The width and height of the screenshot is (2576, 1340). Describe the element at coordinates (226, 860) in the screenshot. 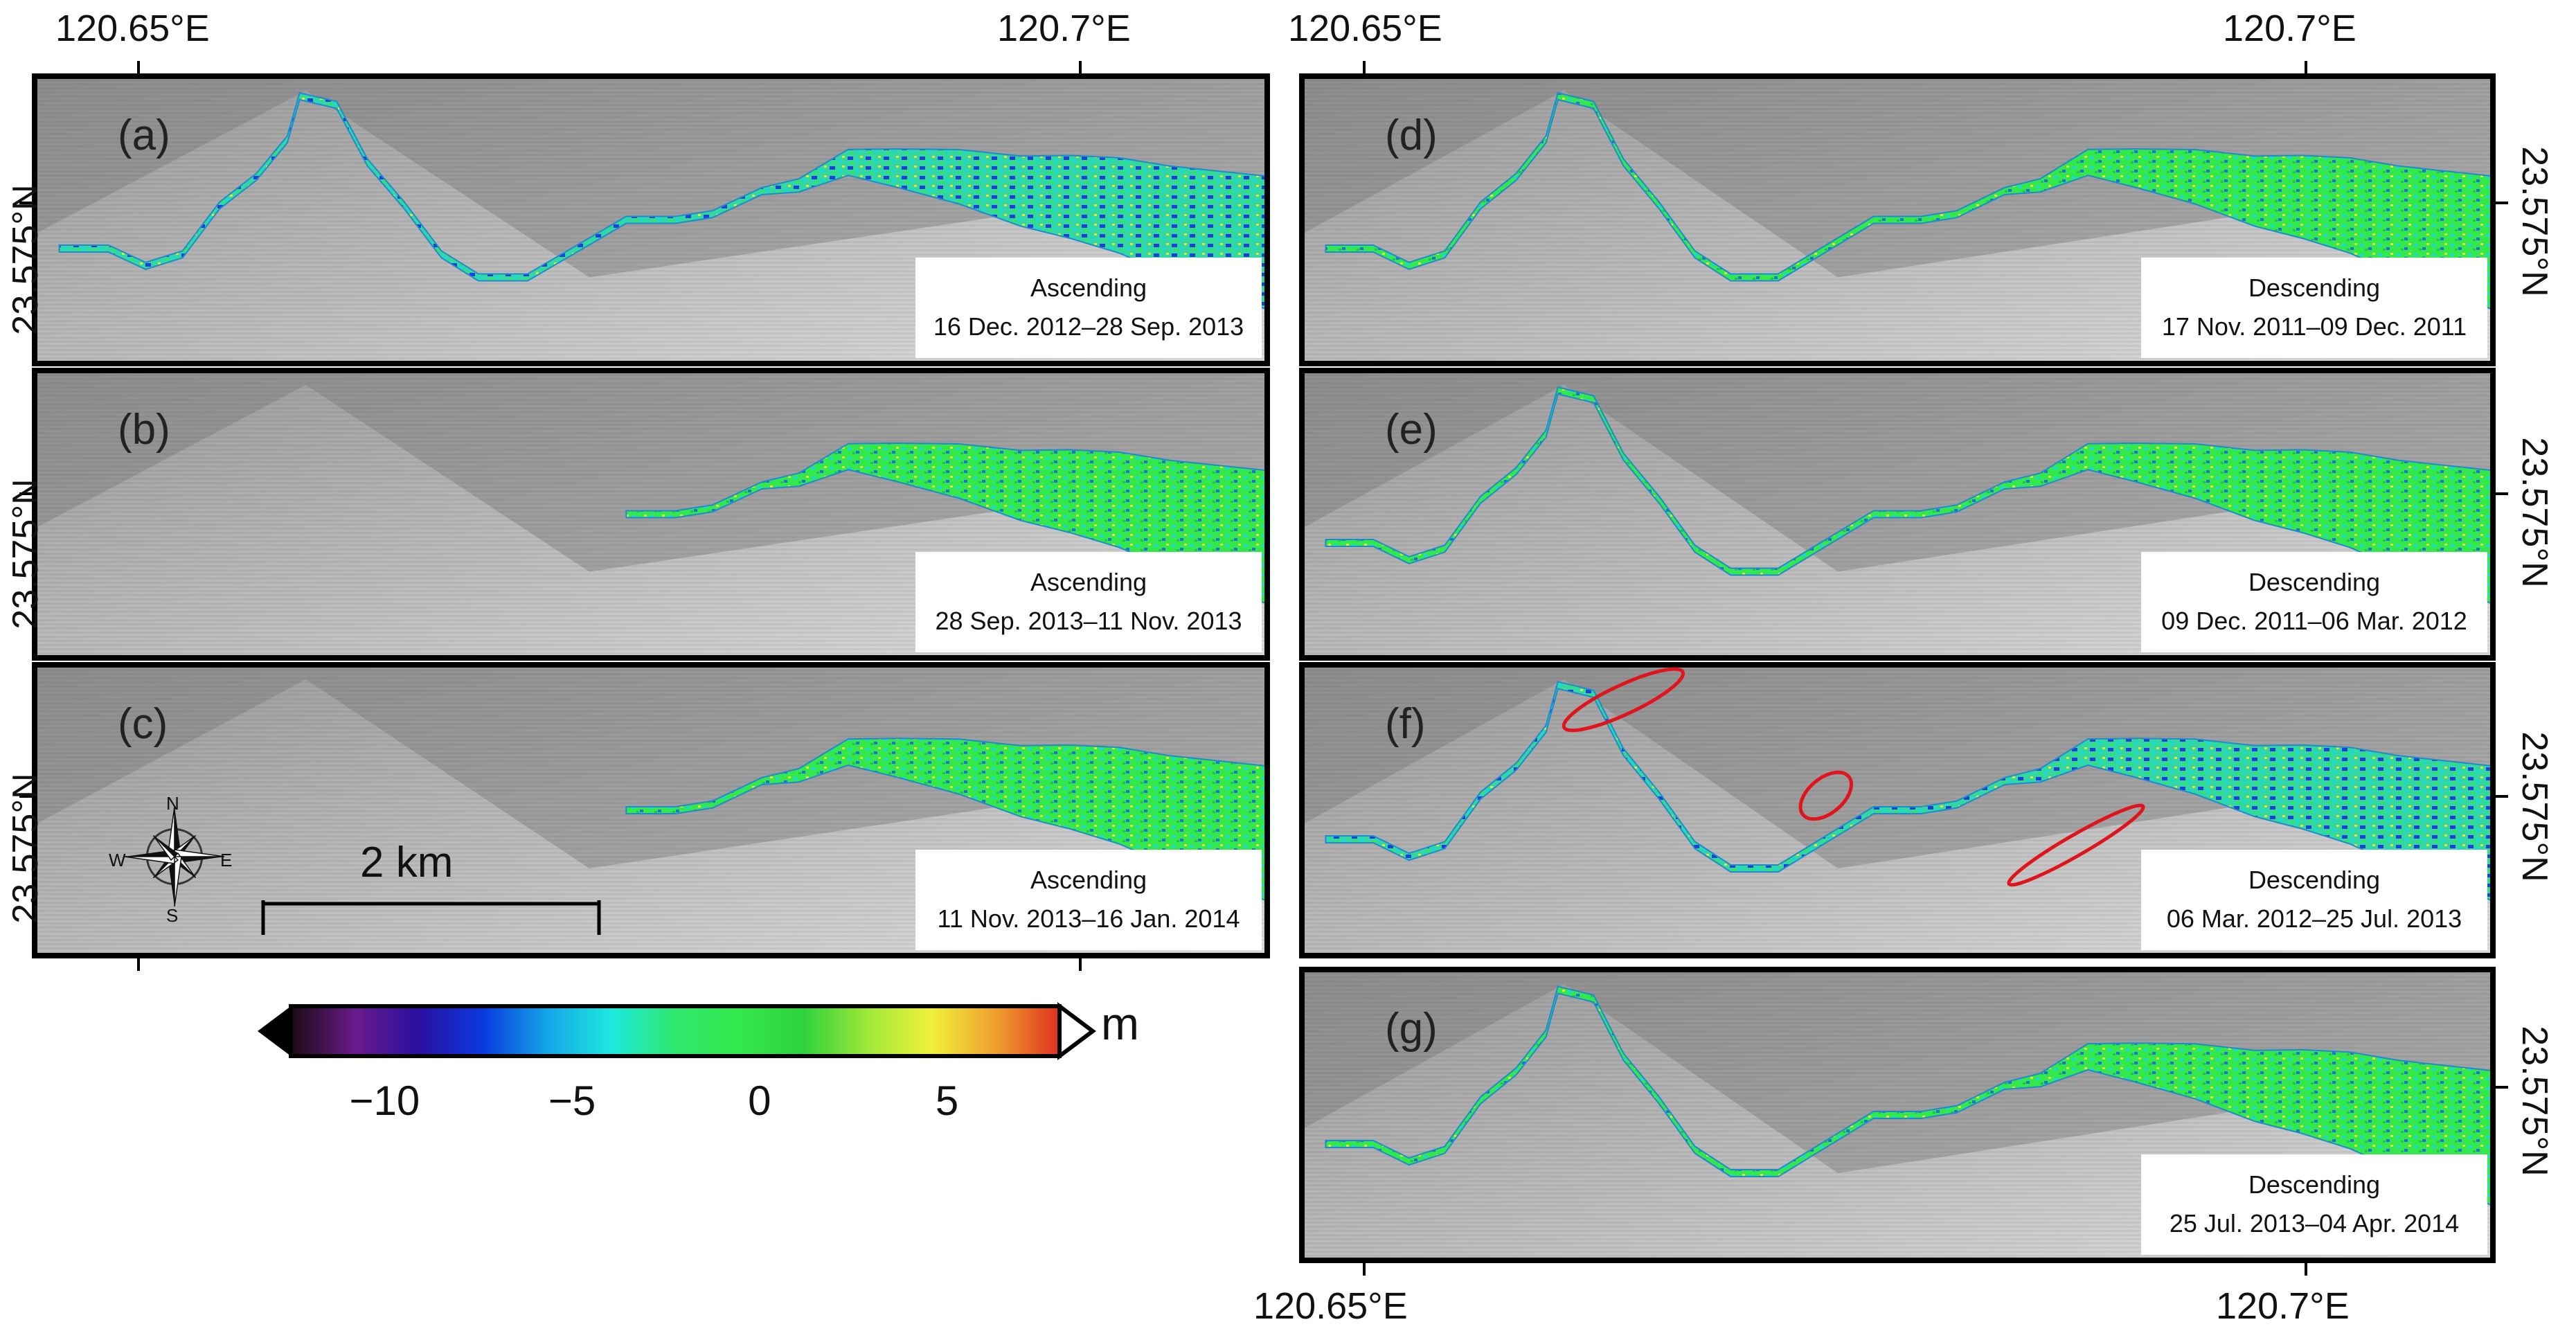

I see `compass-e: E` at that location.